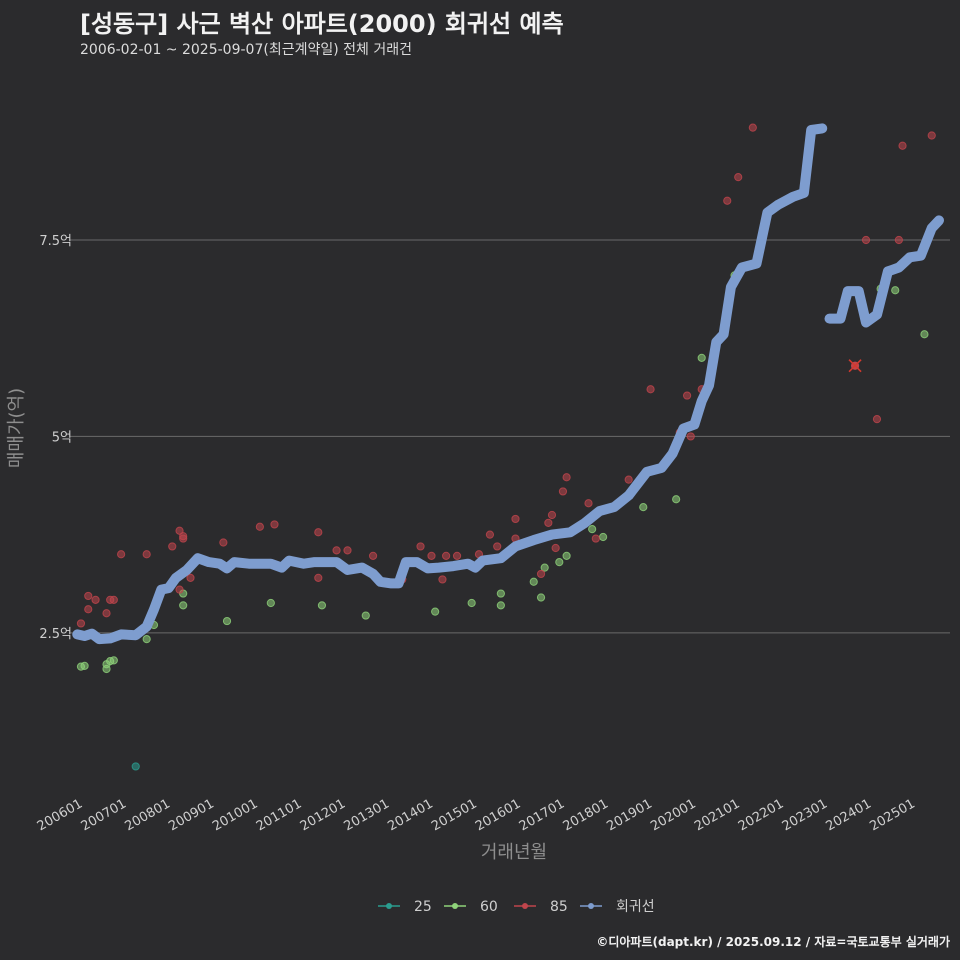 The height and width of the screenshot is (960, 960). I want to click on y-tick-label: 5억, so click(62, 437).